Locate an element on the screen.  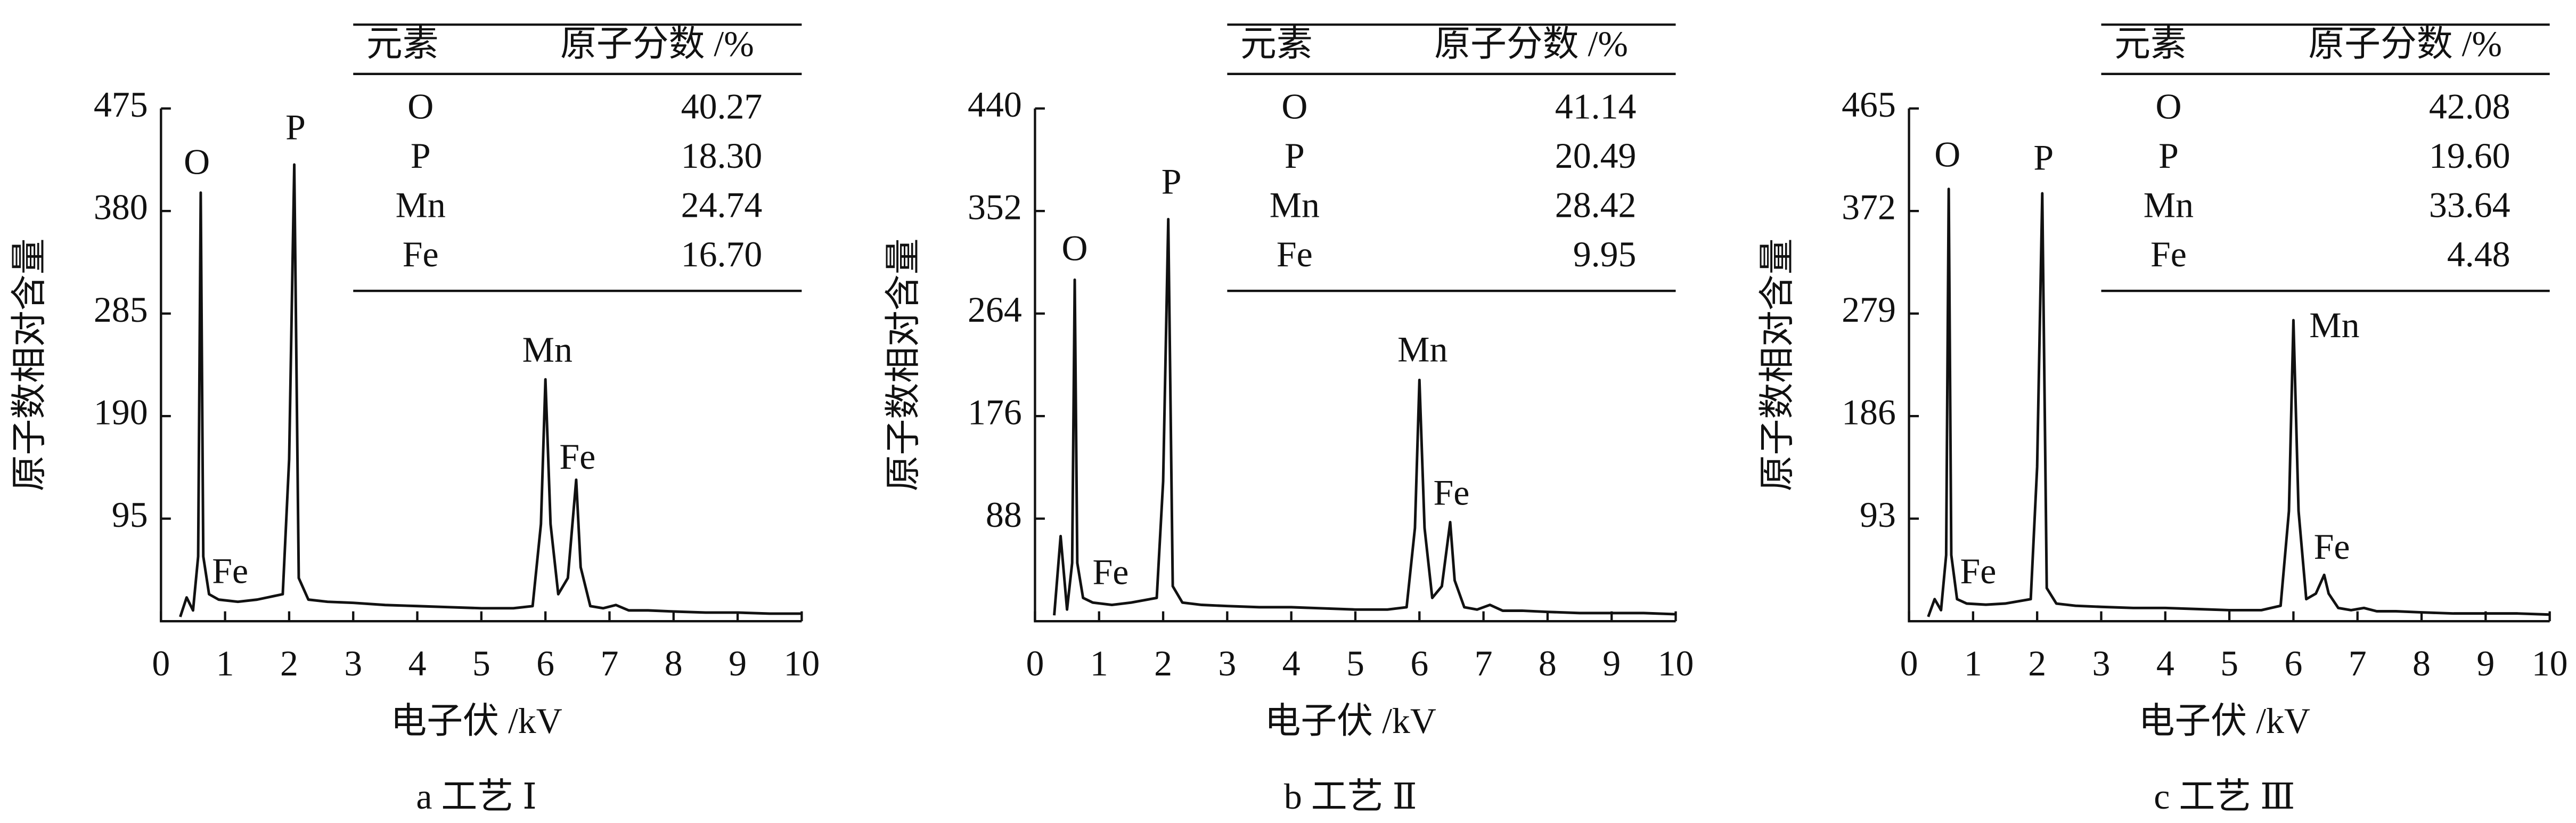
table-cell: 9.95 is located at coordinates (1605, 254).